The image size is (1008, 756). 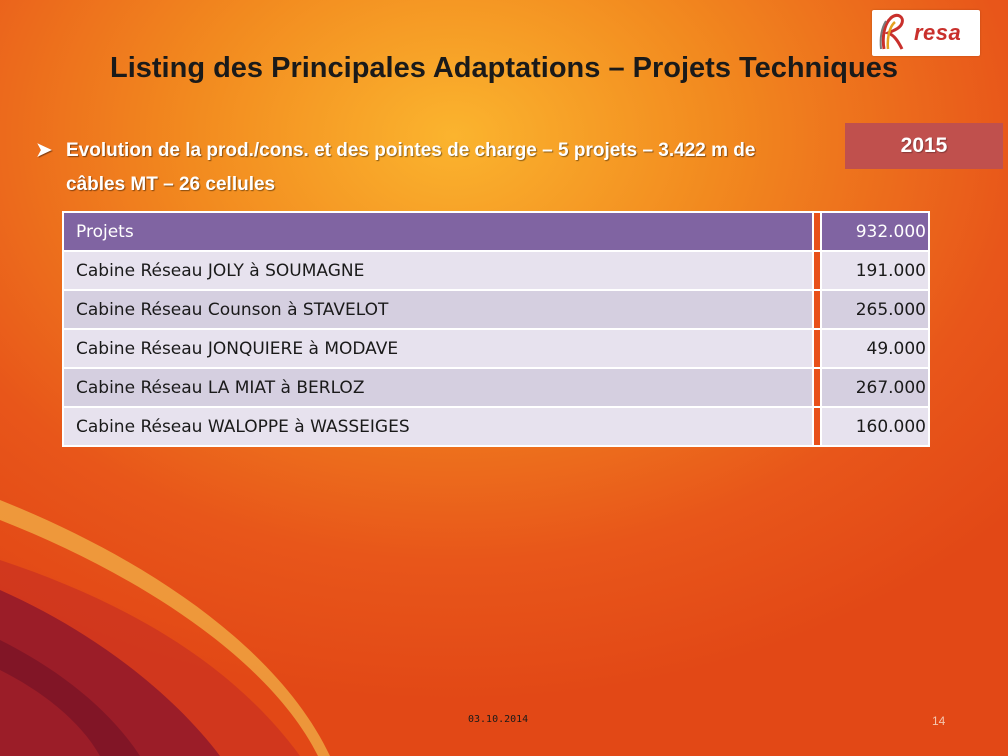 What do you see at coordinates (438, 348) in the screenshot?
I see `row-label: Cabine Réseau JONQUIERE à MODAVE` at bounding box center [438, 348].